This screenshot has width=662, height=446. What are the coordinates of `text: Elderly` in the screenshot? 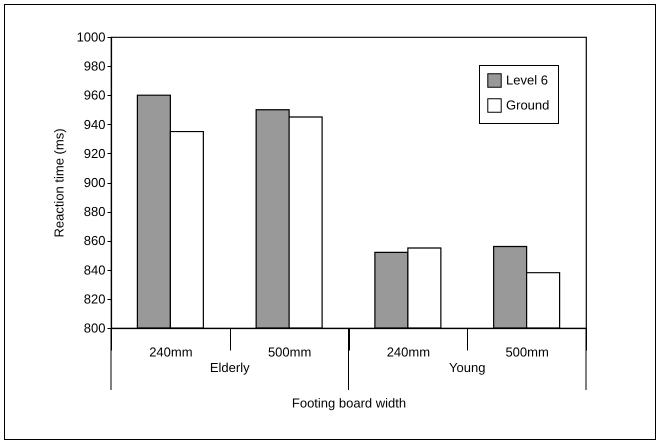 It's located at (230, 367).